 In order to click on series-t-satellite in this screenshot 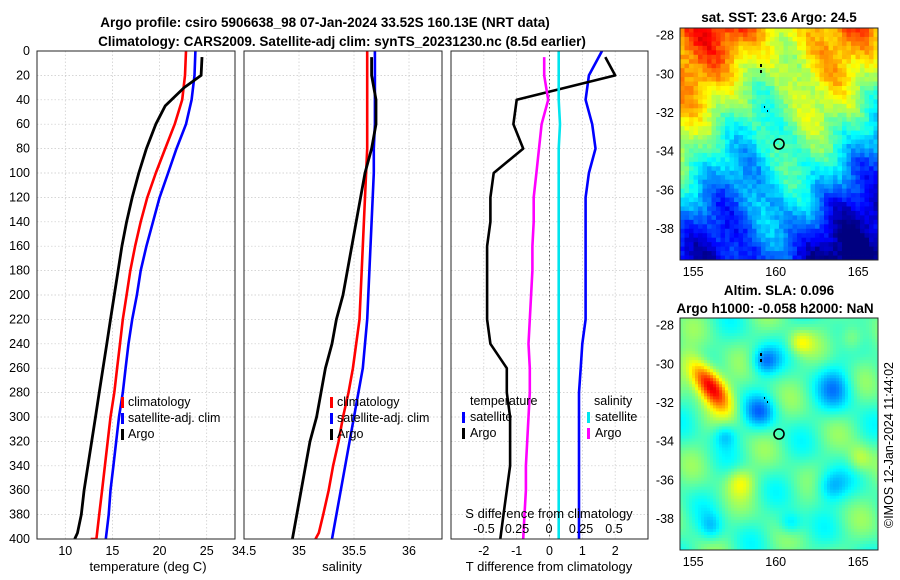, I will do `click(590, 295)`.